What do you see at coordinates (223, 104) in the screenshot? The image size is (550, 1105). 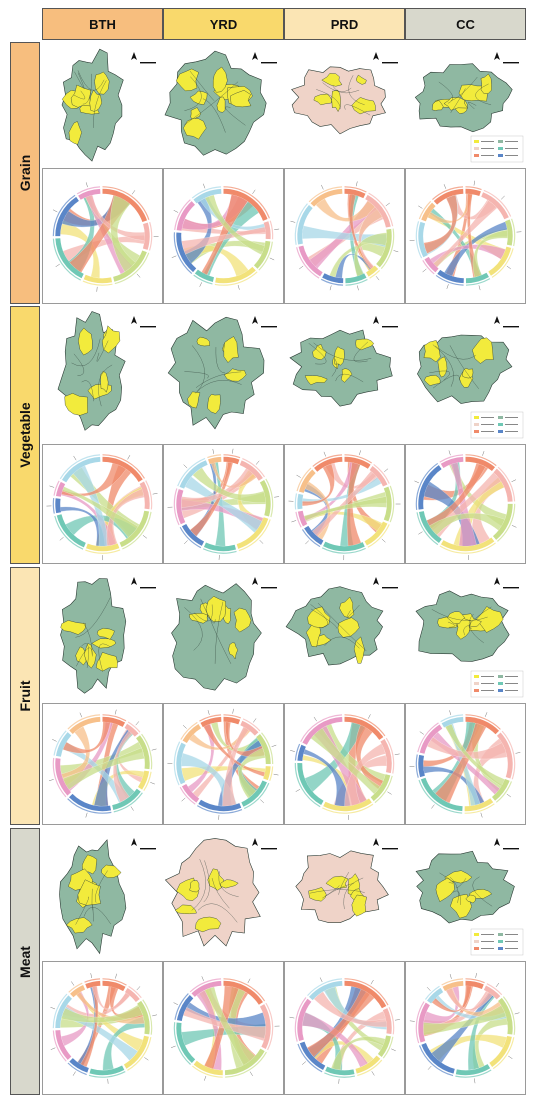 I see `map-grain-yrd` at bounding box center [223, 104].